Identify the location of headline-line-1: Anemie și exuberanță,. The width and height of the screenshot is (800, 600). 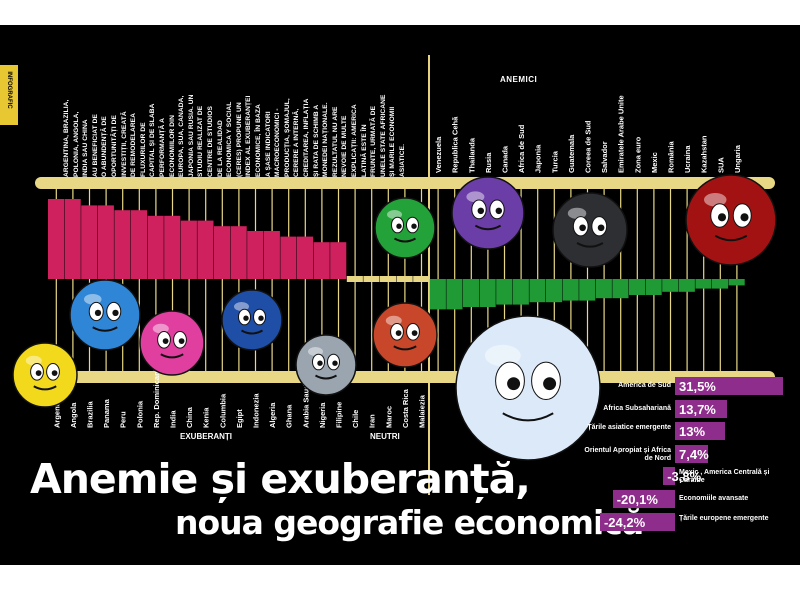
(280, 479).